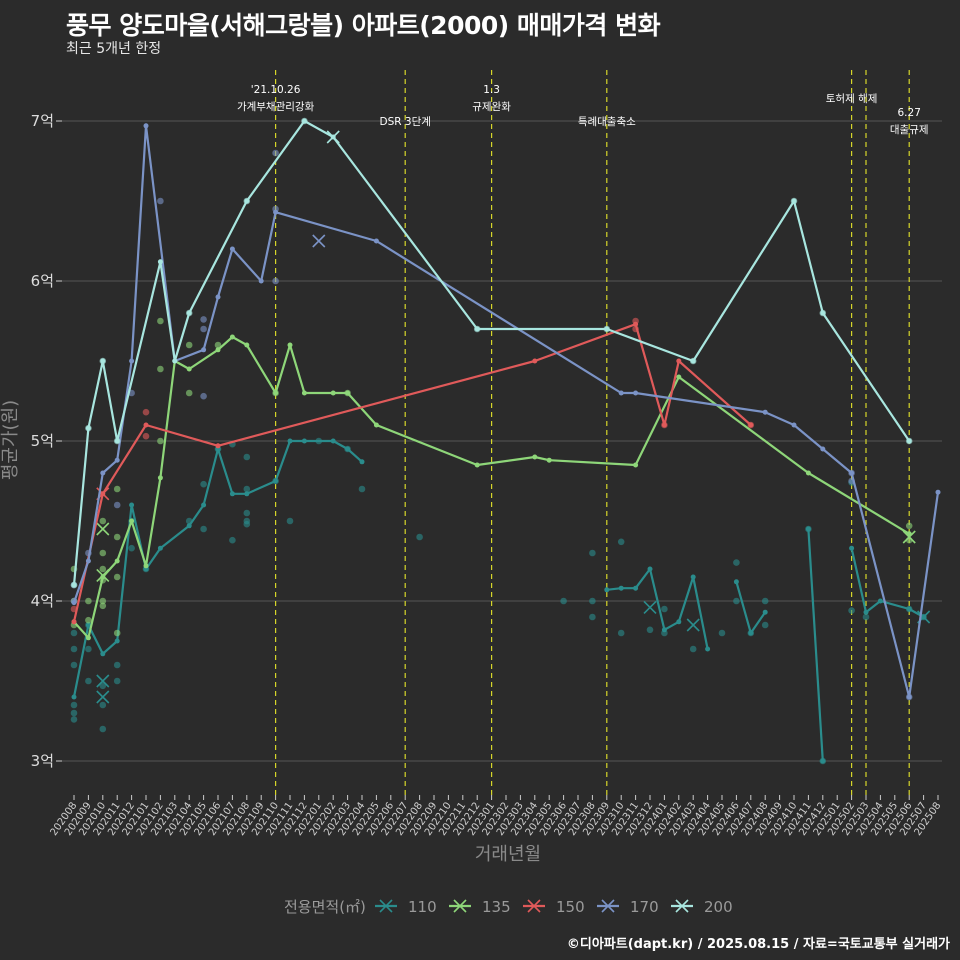  Describe the element at coordinates (496, 907) in the screenshot. I see `legend-label: 135` at that location.